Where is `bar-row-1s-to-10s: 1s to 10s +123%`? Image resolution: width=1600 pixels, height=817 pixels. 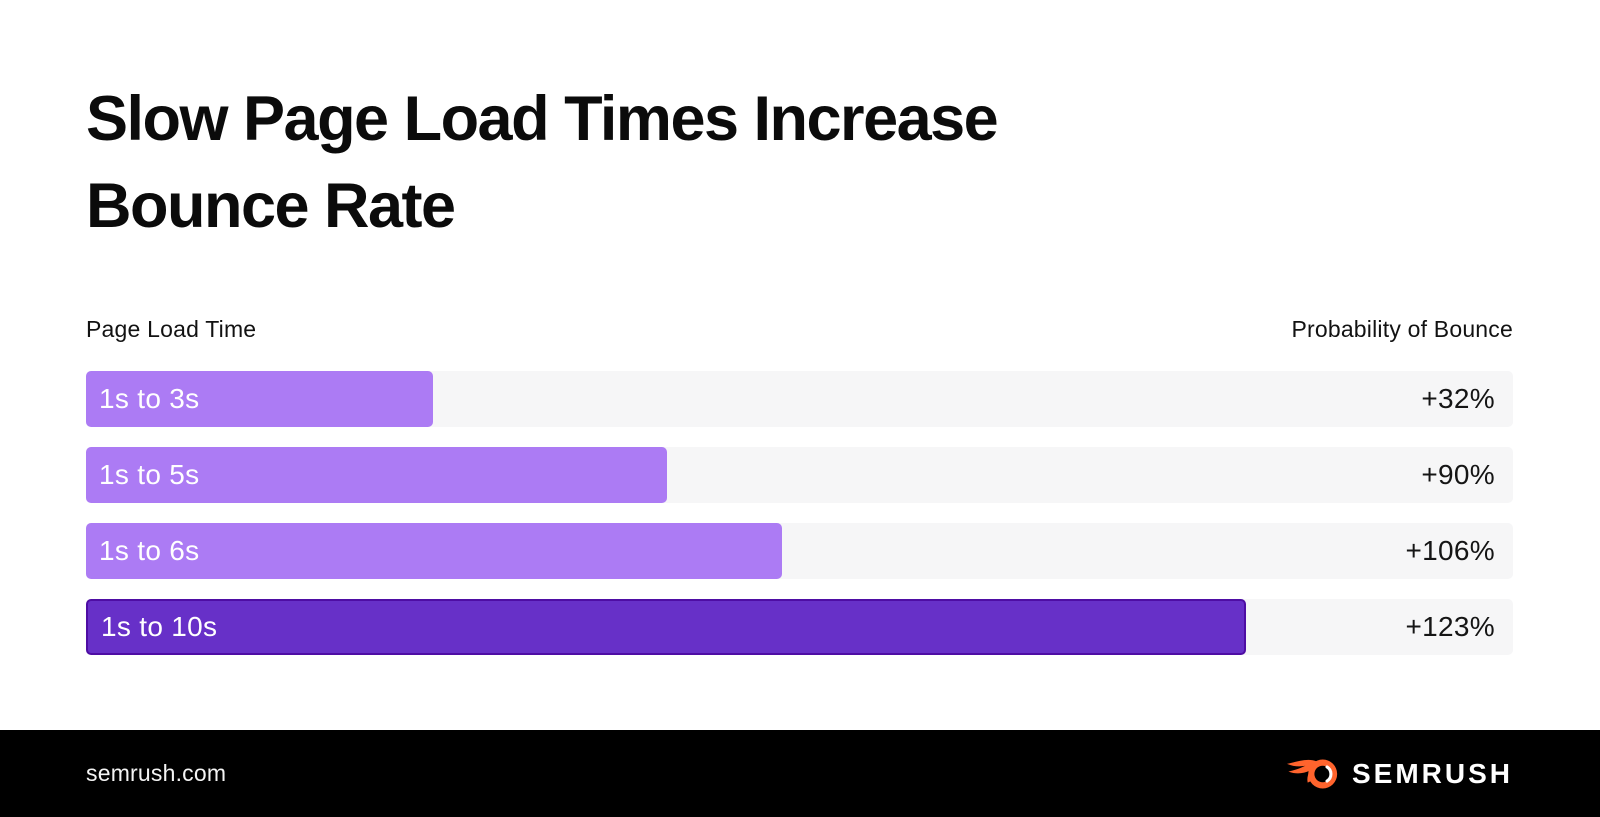 bar-row-1s-to-10s: 1s to 10s +123% is located at coordinates (799, 627).